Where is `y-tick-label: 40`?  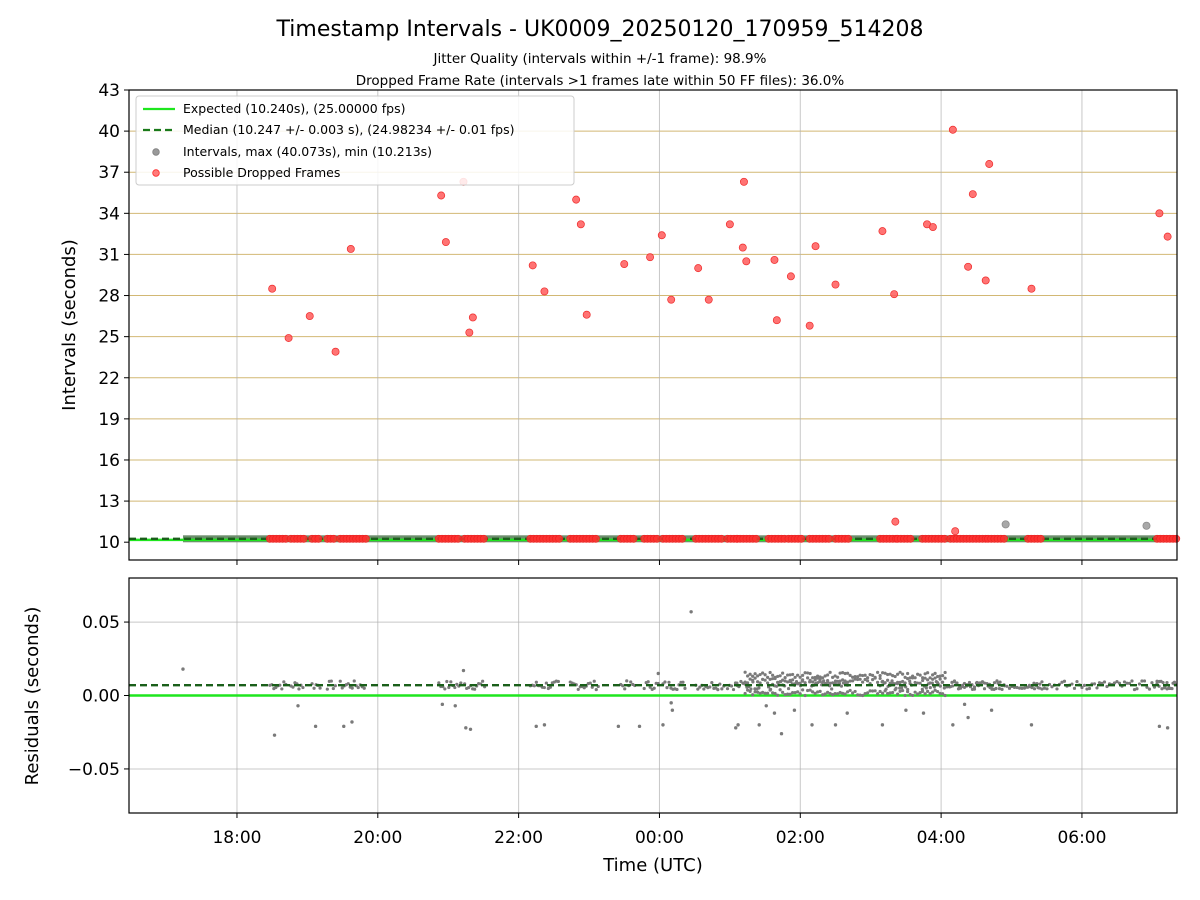 y-tick-label: 40 is located at coordinates (109, 132).